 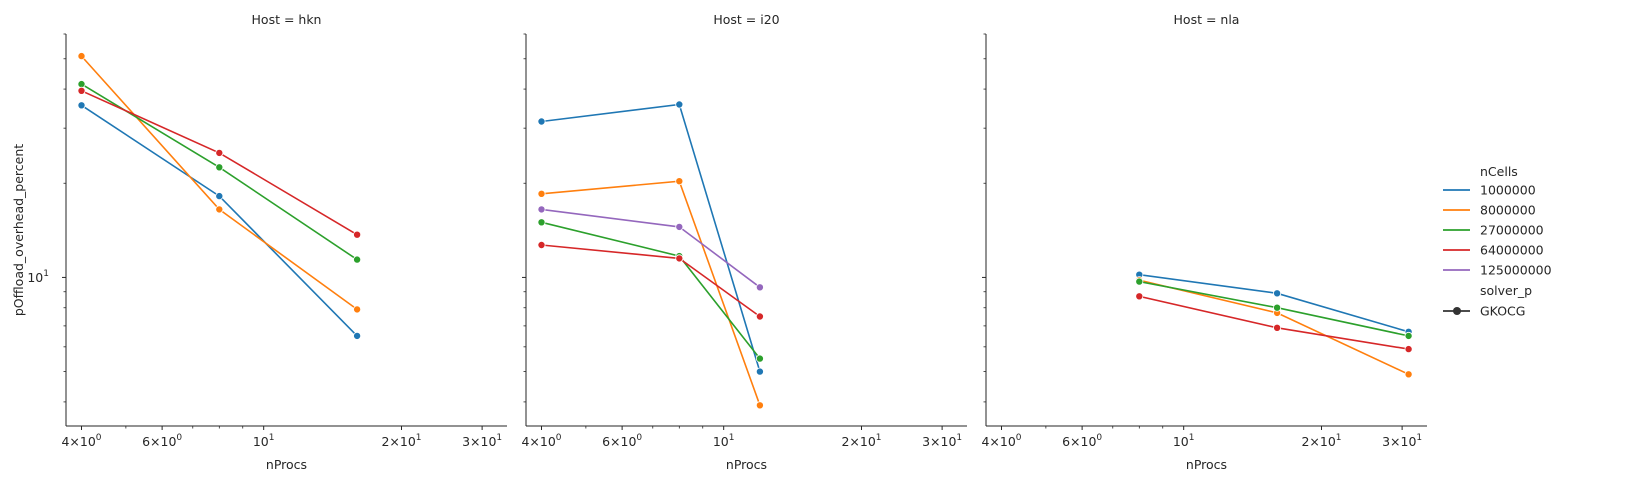 What do you see at coordinates (1512, 250) in the screenshot?
I see `legend-label: 64000000` at bounding box center [1512, 250].